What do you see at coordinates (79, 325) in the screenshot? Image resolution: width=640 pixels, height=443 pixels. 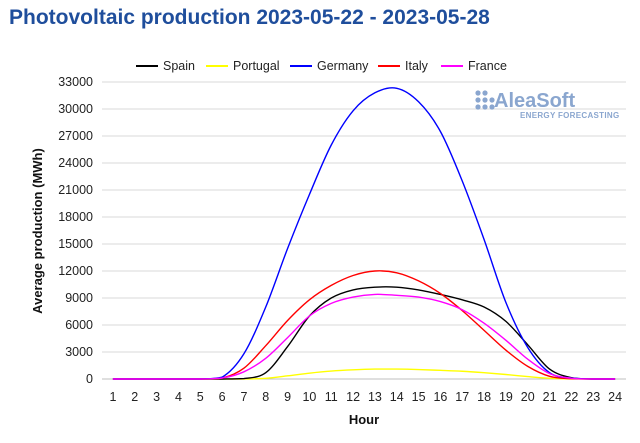 I see `y-tick-label: 6000` at bounding box center [79, 325].